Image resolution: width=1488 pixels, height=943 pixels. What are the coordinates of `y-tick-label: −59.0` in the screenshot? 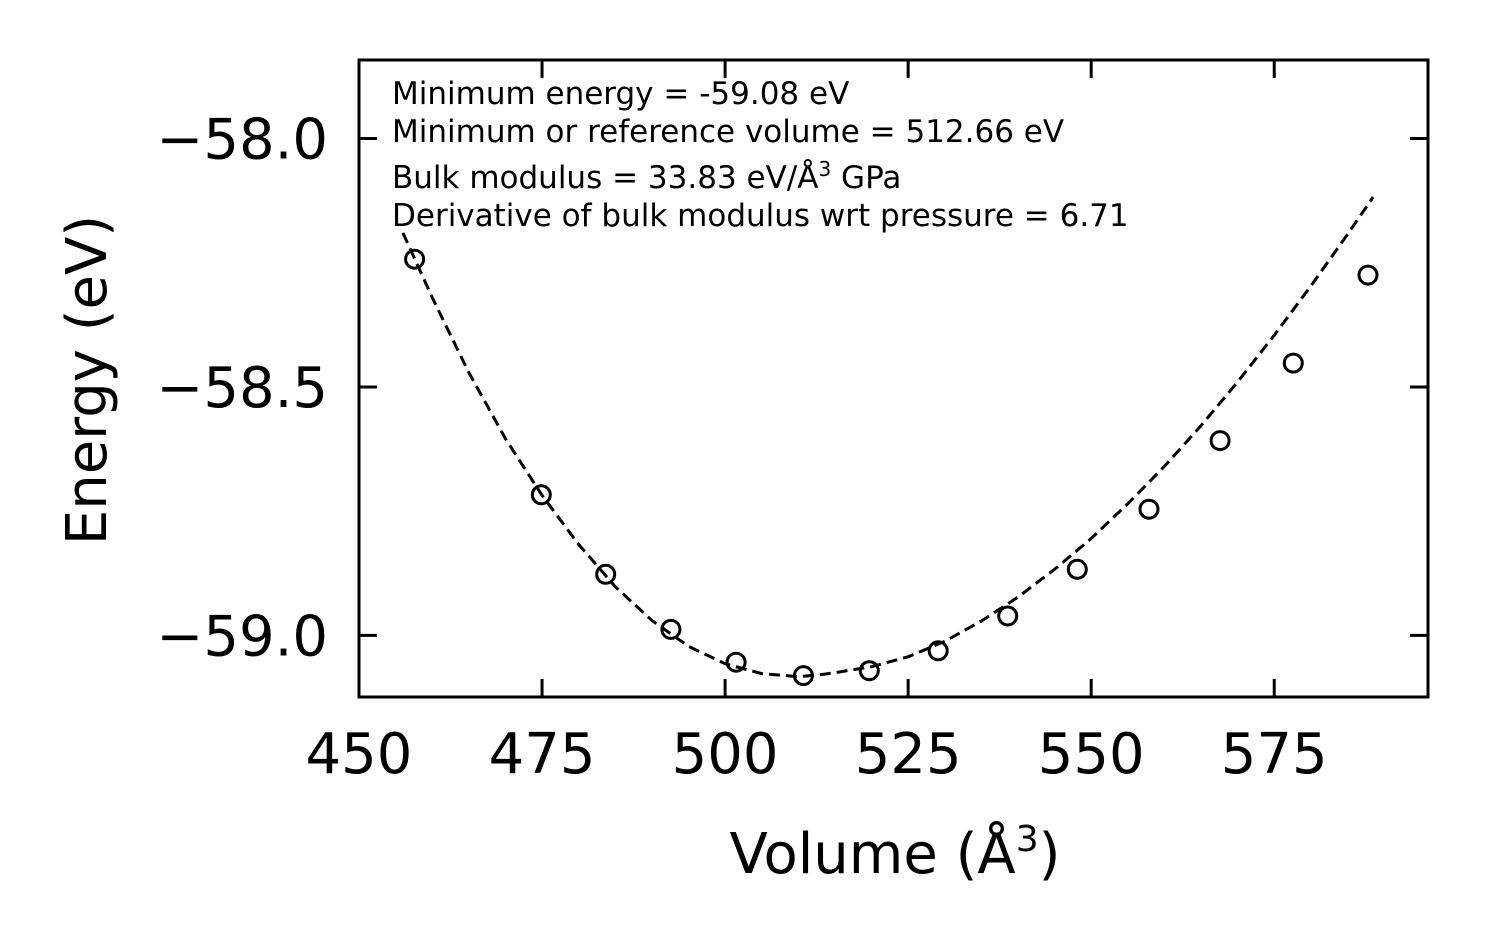 It's located at (242, 636).